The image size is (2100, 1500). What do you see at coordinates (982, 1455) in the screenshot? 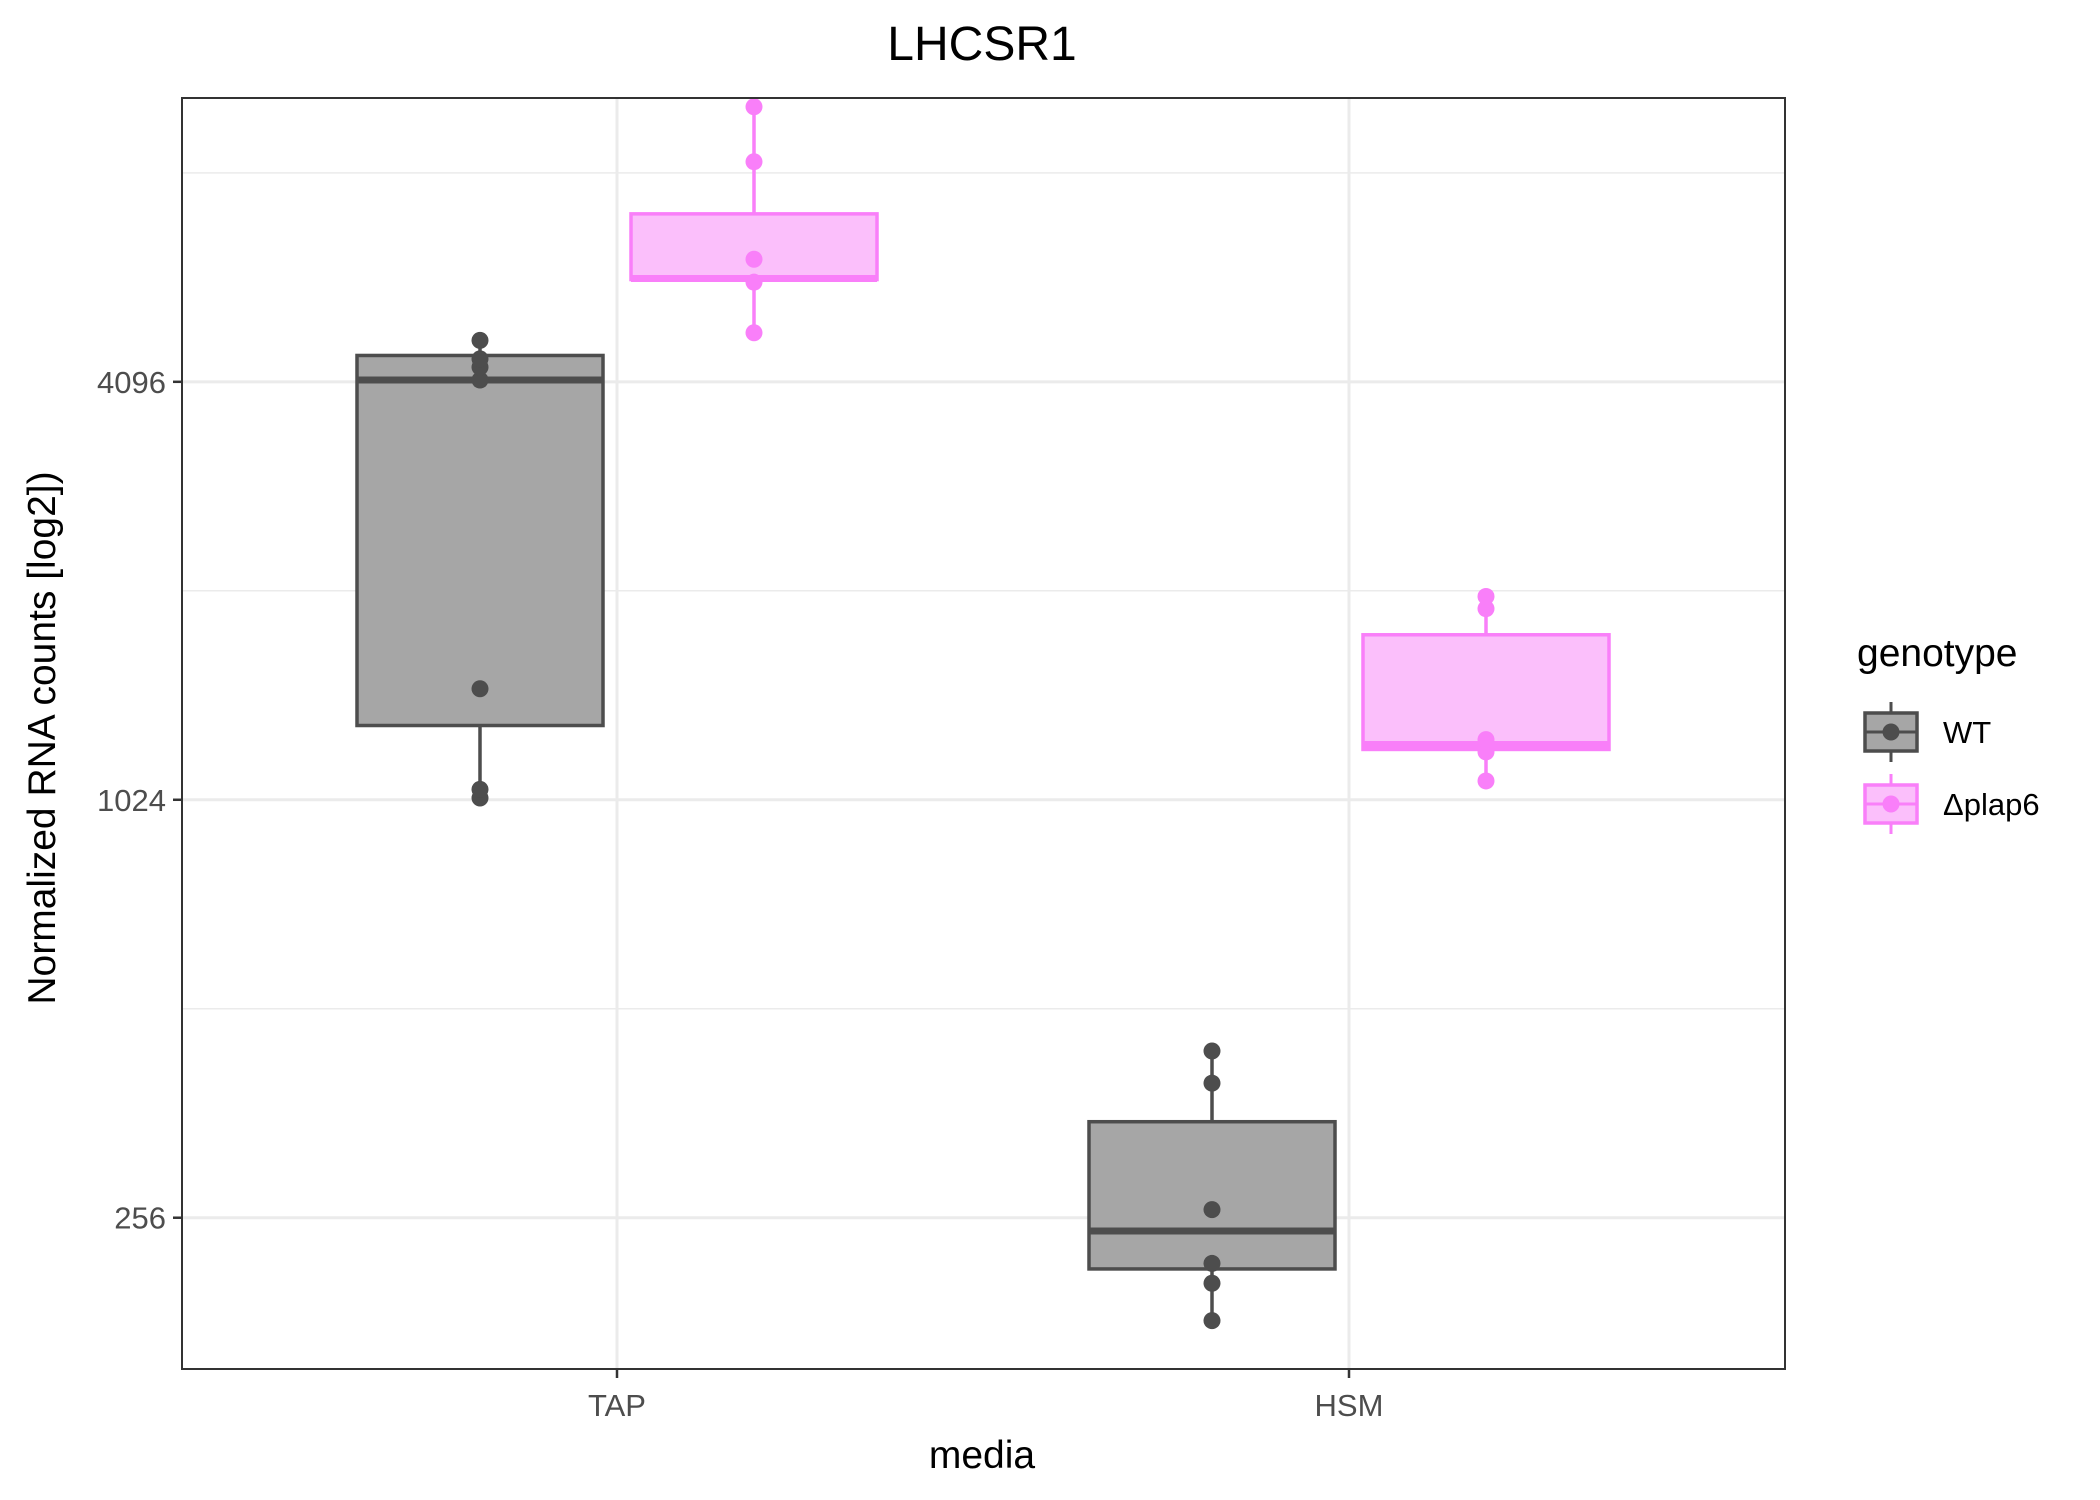
I see `x-axis-title: media` at bounding box center [982, 1455].